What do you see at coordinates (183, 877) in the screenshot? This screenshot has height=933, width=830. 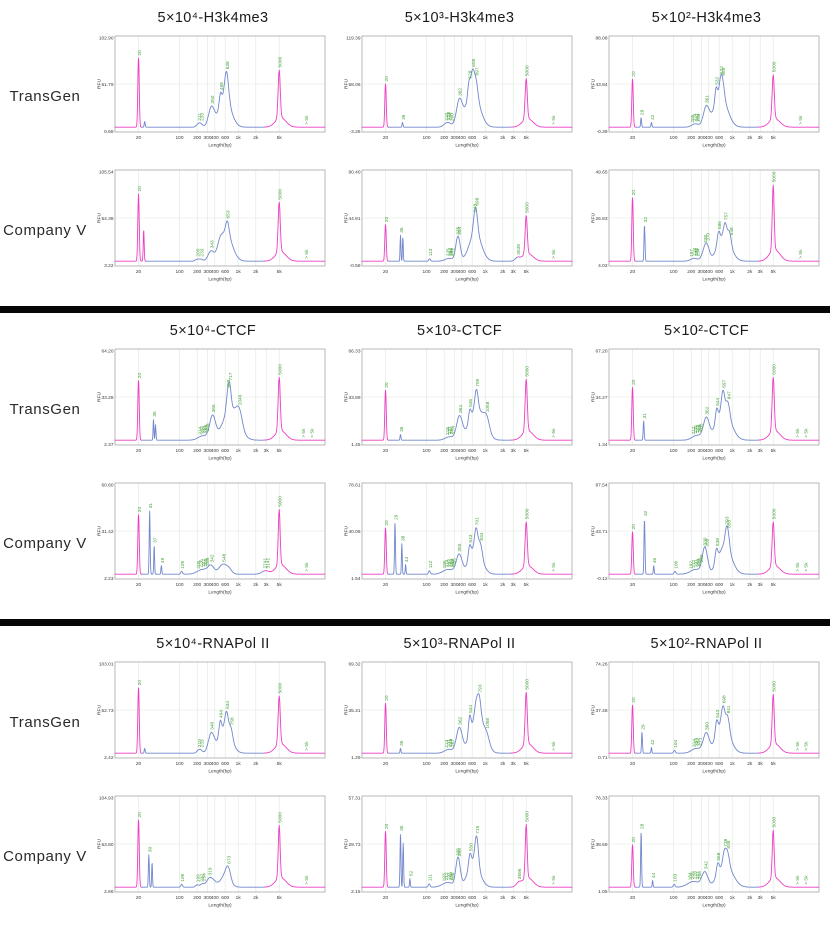 I see `svg-text: 109` at bounding box center [183, 877].